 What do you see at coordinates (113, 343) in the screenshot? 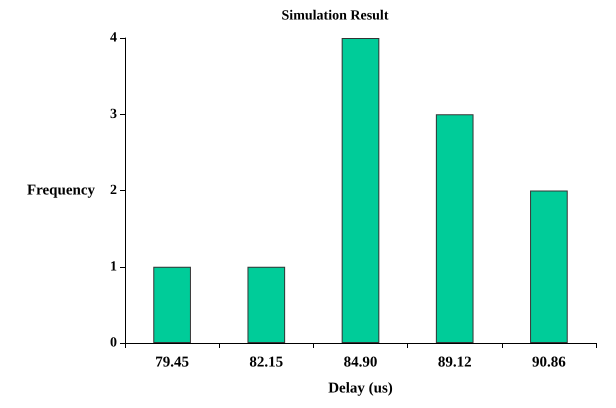
I see `y-tick-label: 0` at bounding box center [113, 343].